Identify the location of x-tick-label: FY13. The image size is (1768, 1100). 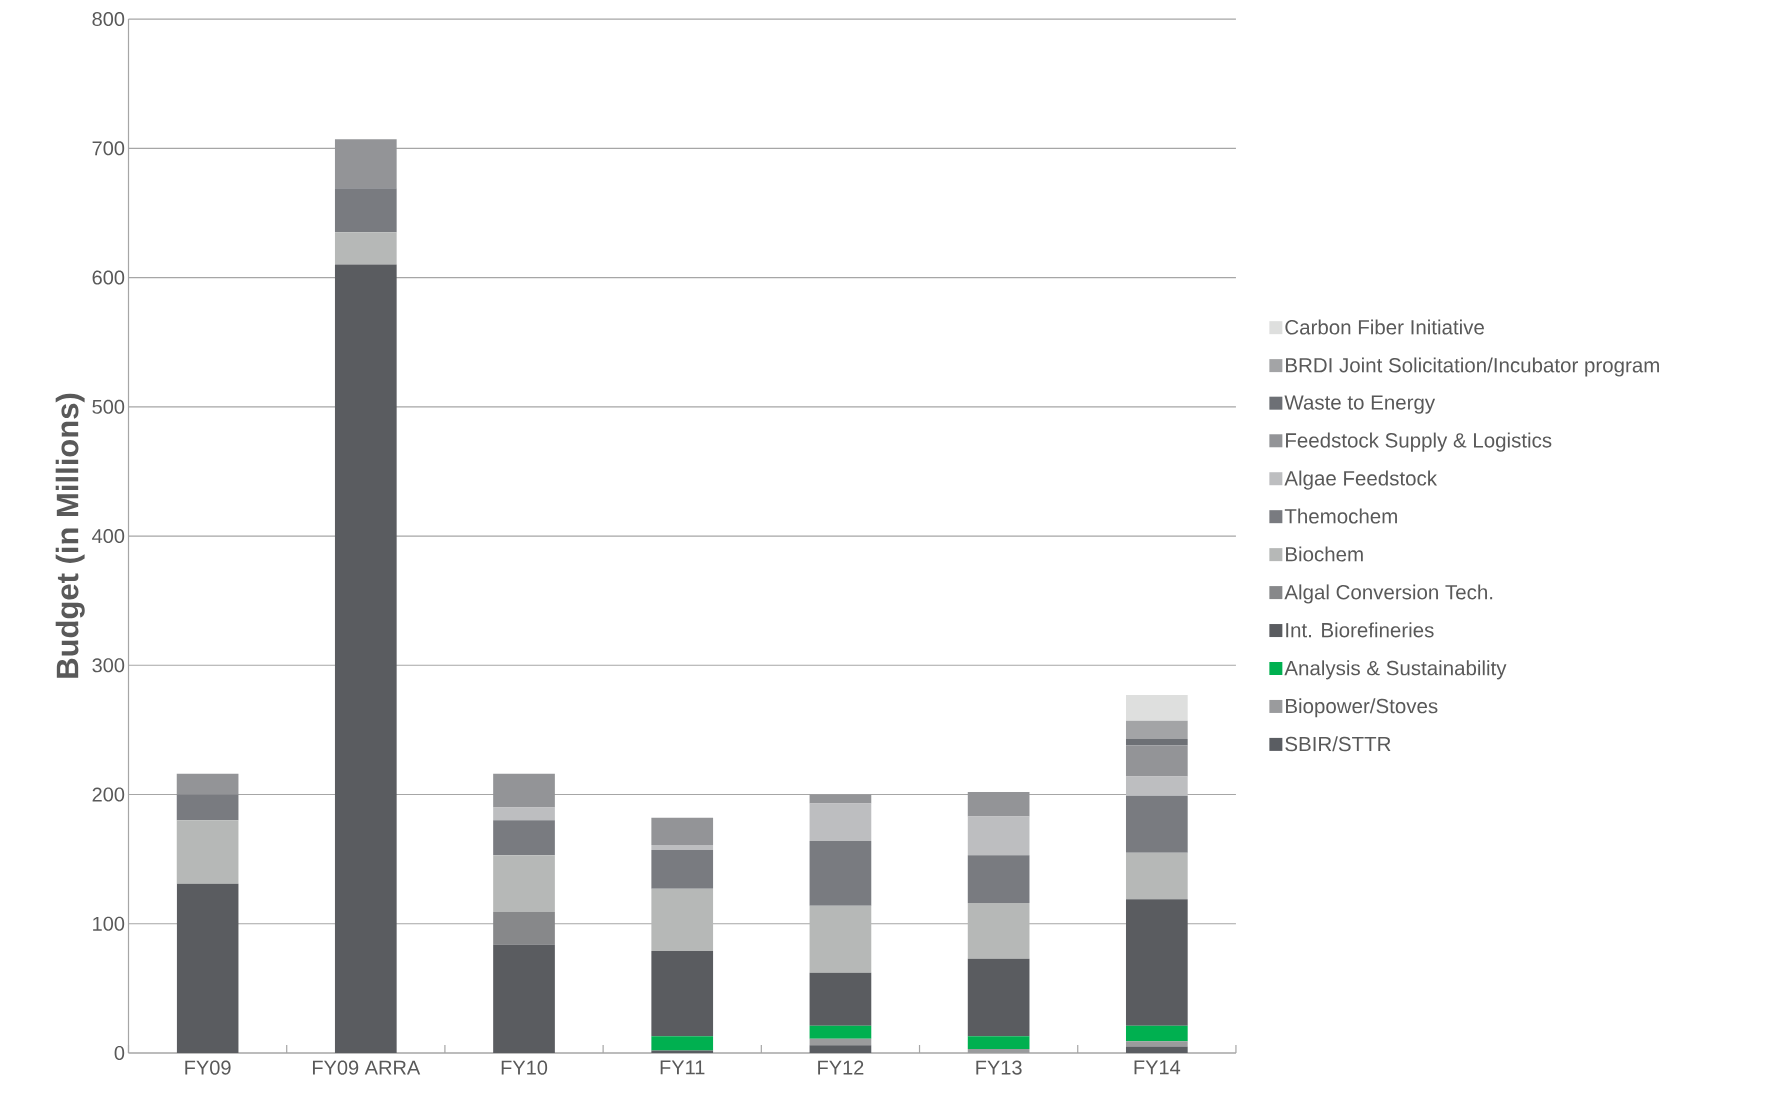
(999, 1067).